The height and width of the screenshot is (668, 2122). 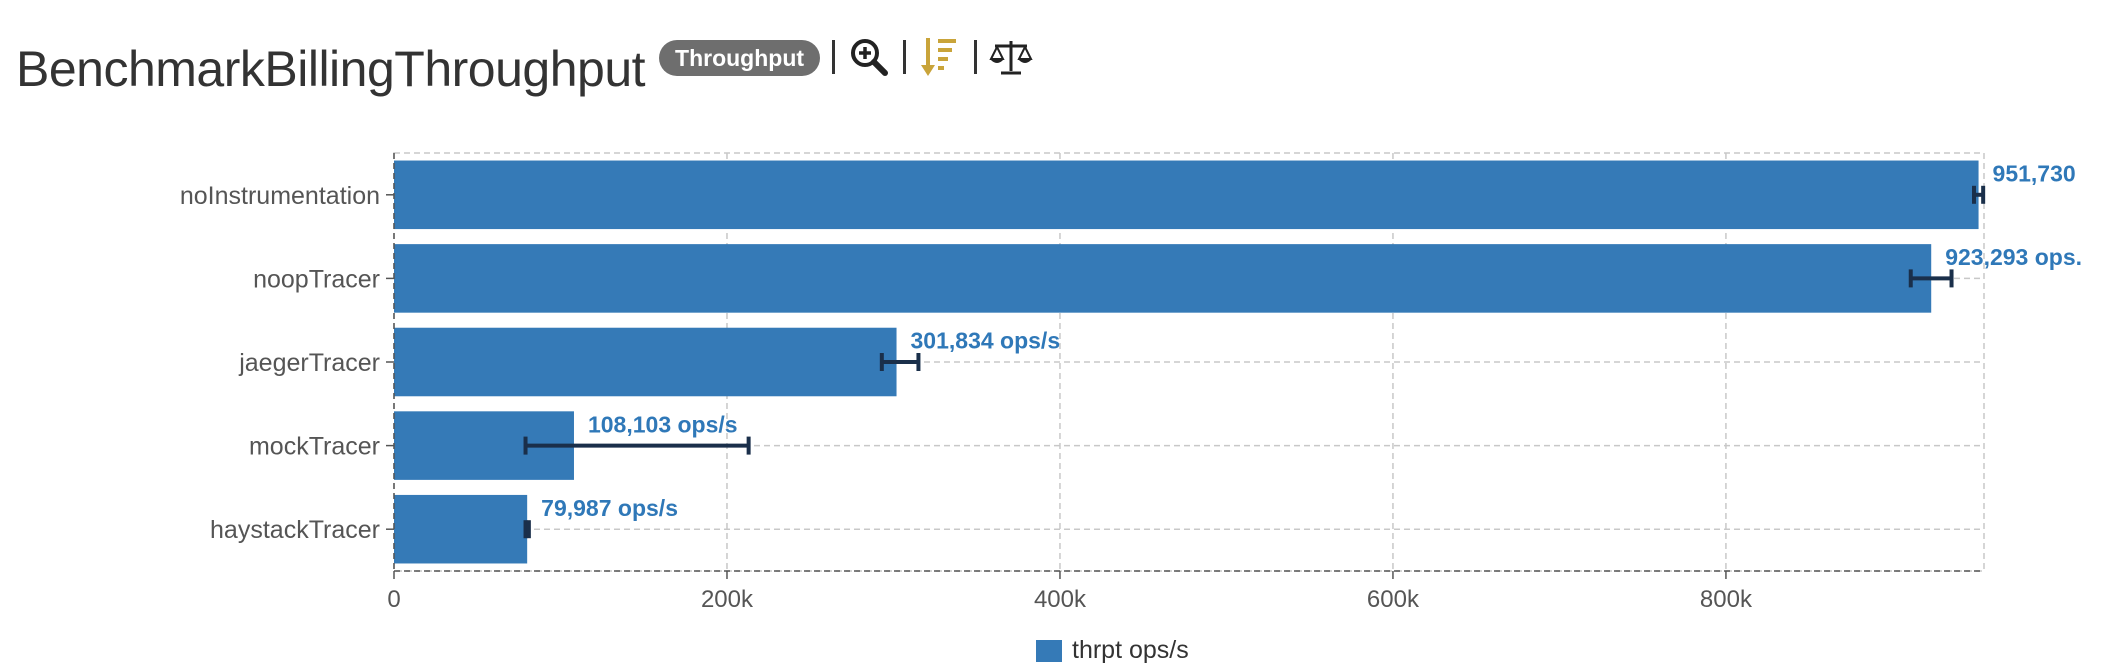 I want to click on x-tick-label: 200k, so click(x=727, y=599).